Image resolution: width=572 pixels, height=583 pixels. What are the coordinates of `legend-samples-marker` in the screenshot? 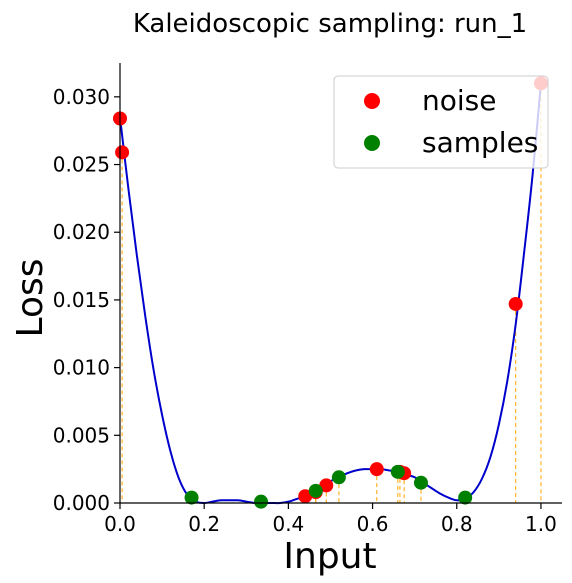 It's located at (372, 143).